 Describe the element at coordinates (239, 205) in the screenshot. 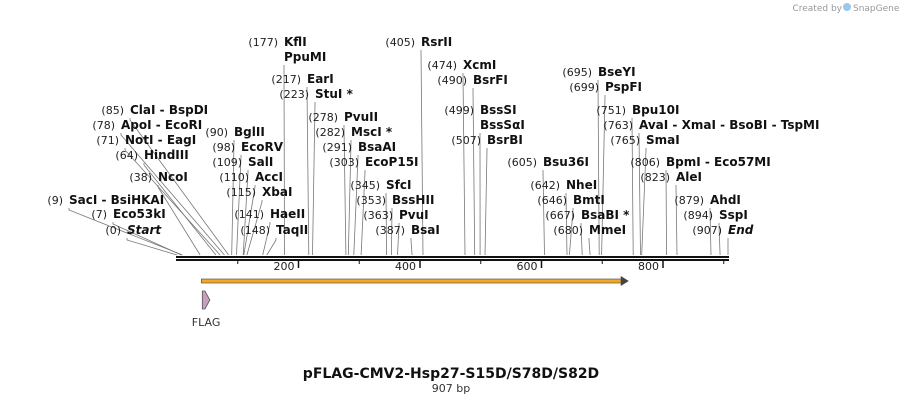

I see `site-connector-ecorv` at that location.